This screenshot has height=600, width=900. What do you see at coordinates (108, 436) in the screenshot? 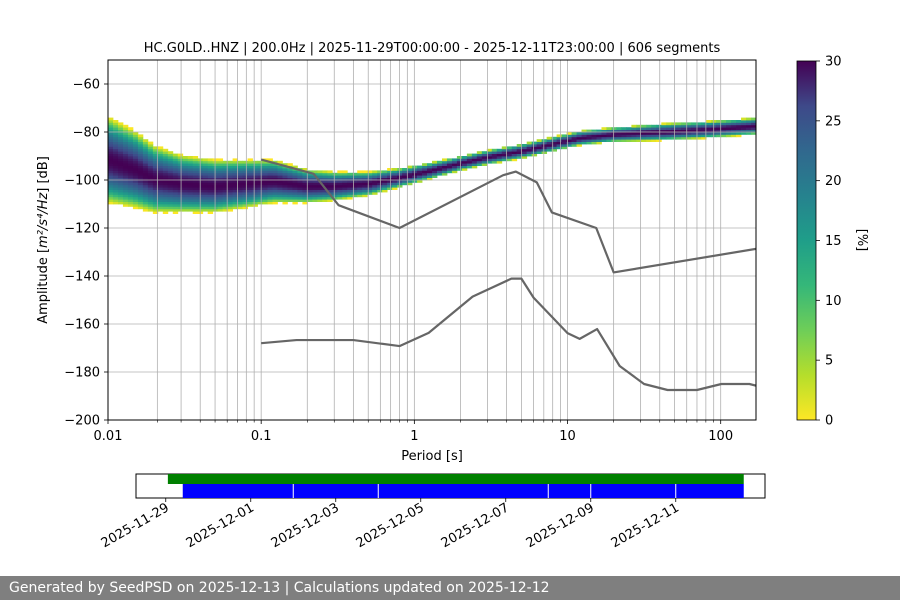
I see `x-tick-label: 0.01` at bounding box center [108, 436].